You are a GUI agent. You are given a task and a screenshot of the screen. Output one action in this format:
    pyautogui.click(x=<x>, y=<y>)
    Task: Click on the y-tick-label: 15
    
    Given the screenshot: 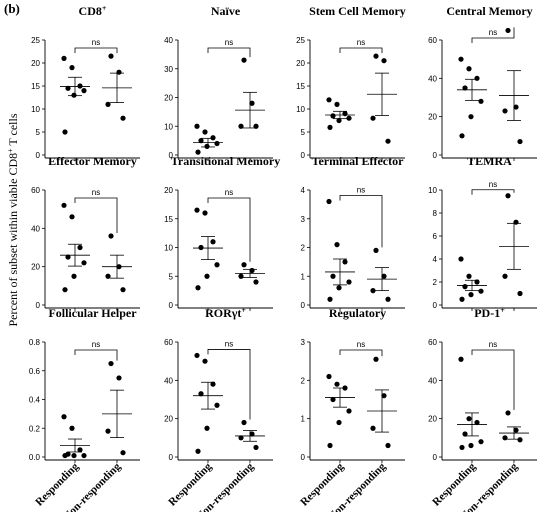 What is the action you would take?
    pyautogui.click(x=168, y=219)
    